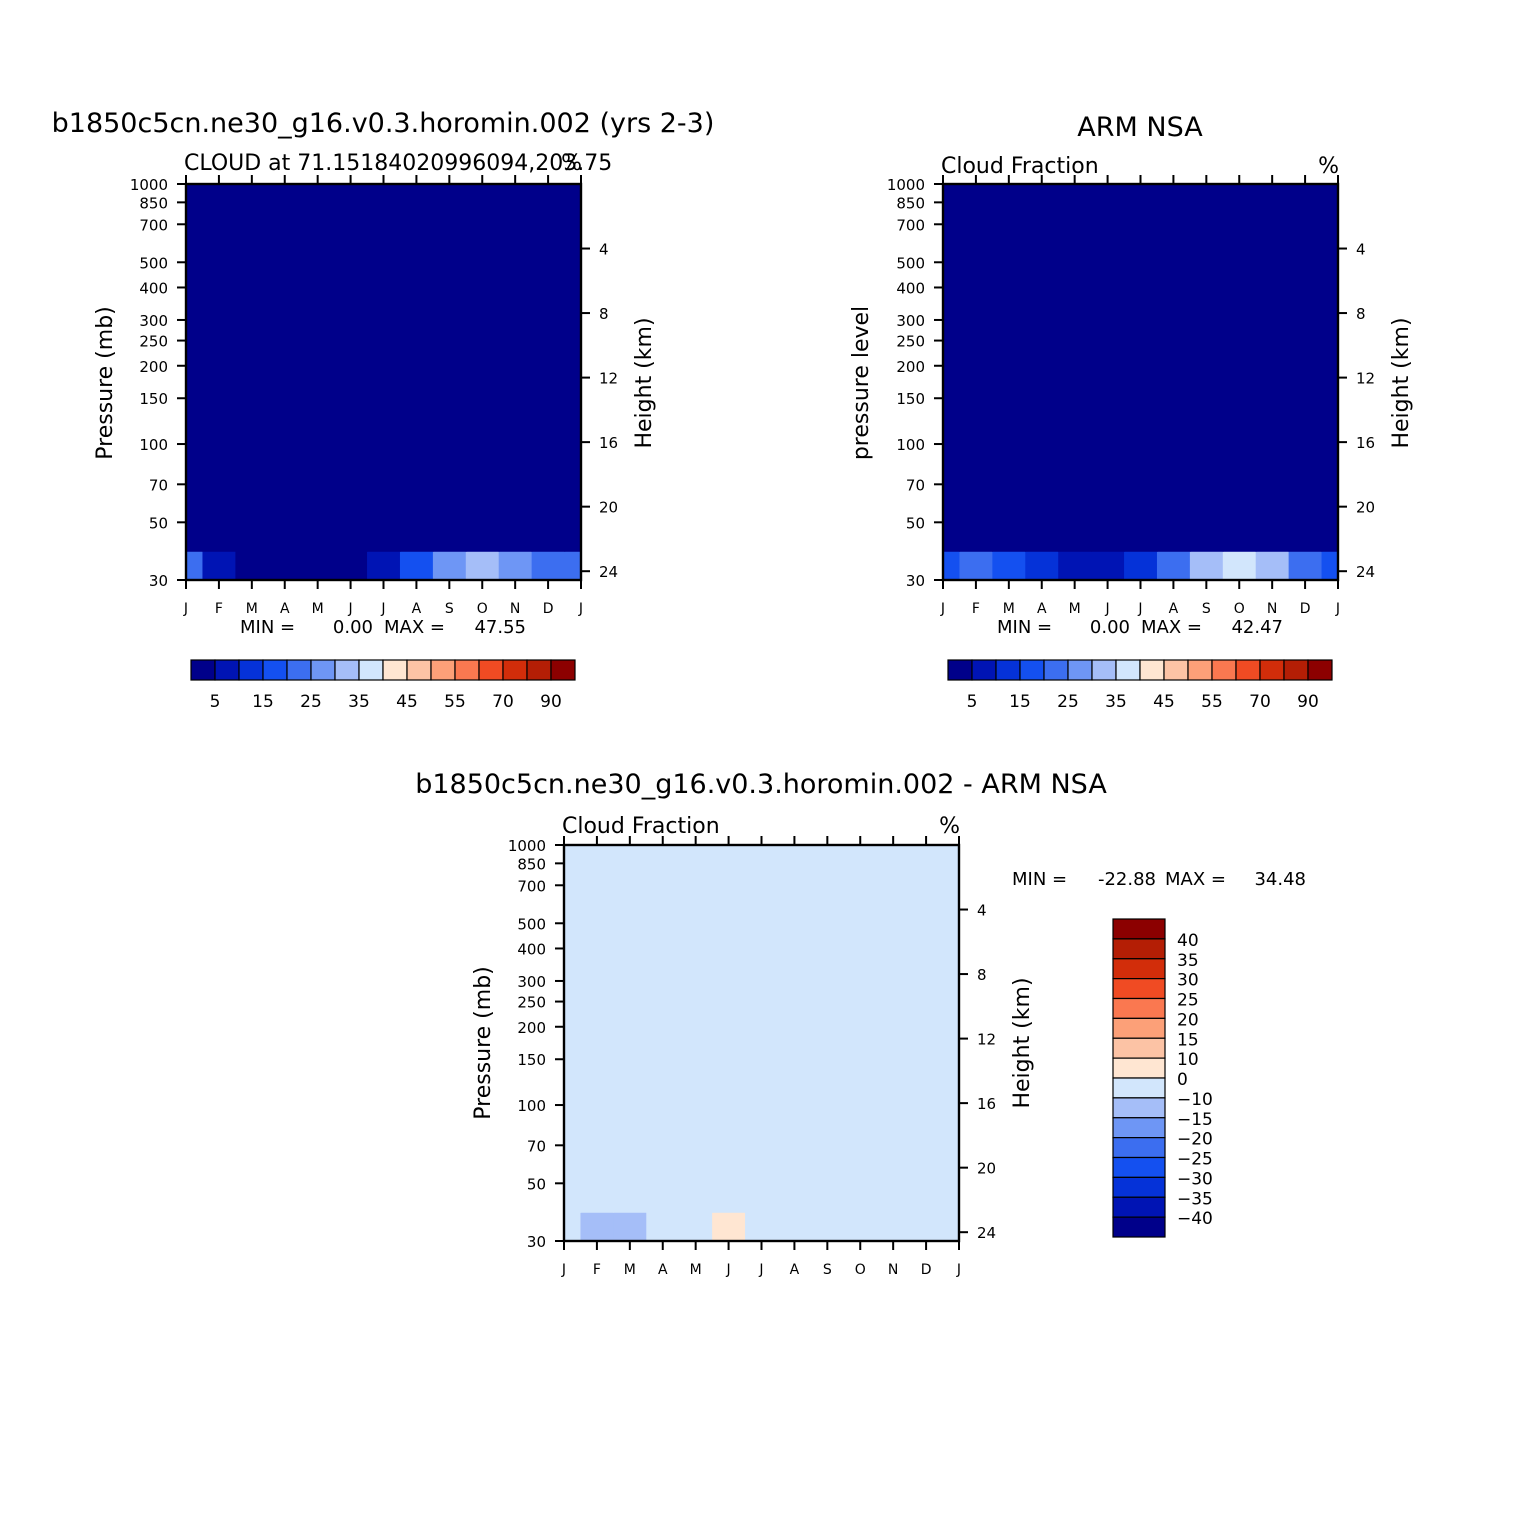 The width and height of the screenshot is (1524, 1524). I want to click on y-tick-label: 500, so click(910, 263).